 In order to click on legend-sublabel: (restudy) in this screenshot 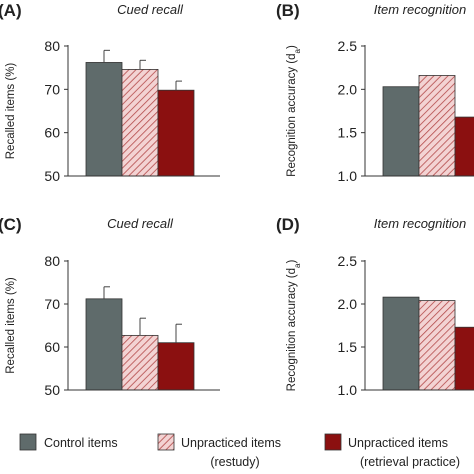, I will do `click(234, 462)`.